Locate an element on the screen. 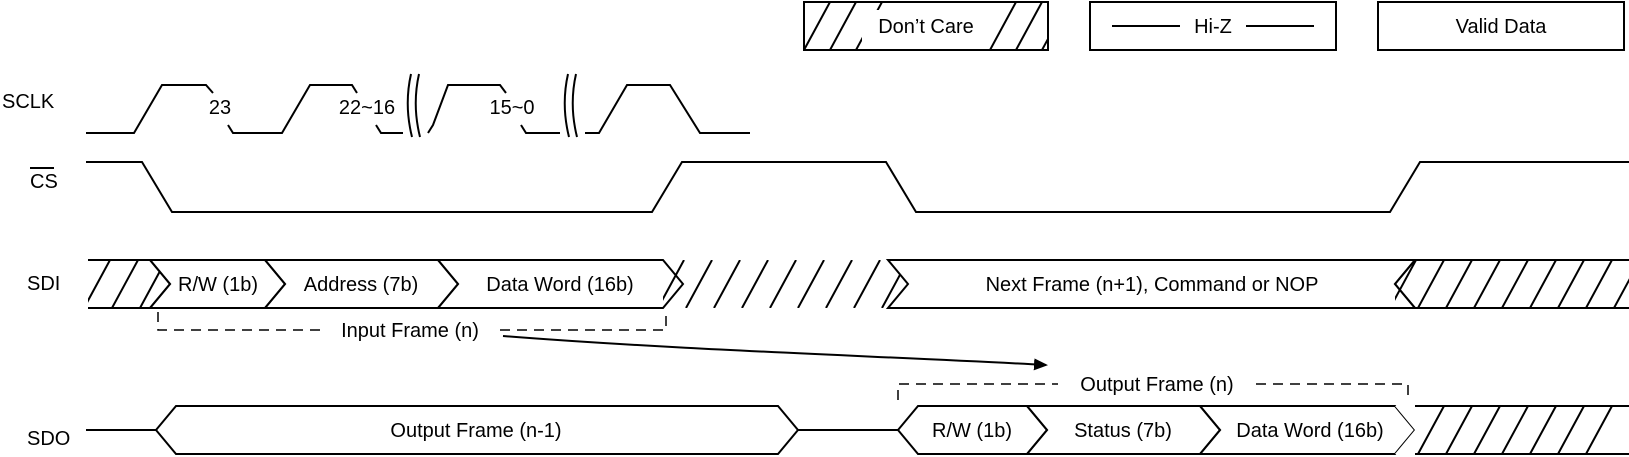  legend-valid-data: Valid Data is located at coordinates (1501, 26).